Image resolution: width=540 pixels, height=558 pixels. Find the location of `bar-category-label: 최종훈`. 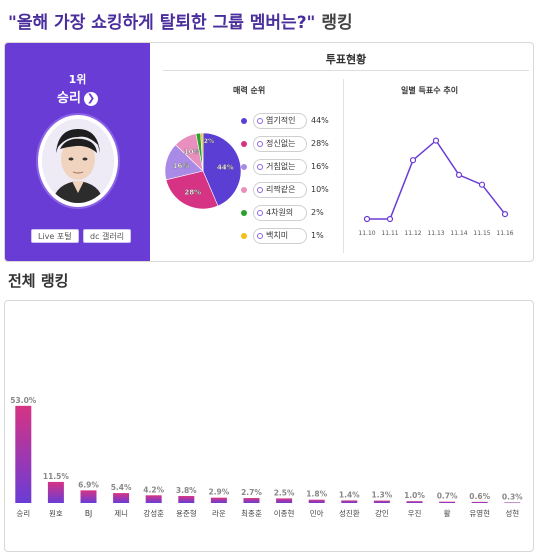

bar-category-label: 최종훈 is located at coordinates (251, 513).